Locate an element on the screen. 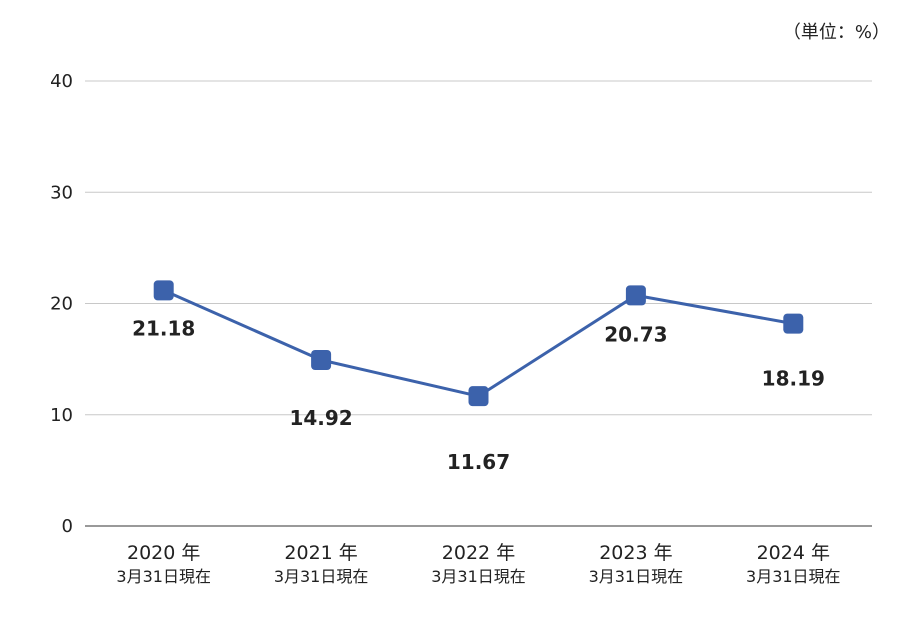  data-label: 11.67 is located at coordinates (478, 462).